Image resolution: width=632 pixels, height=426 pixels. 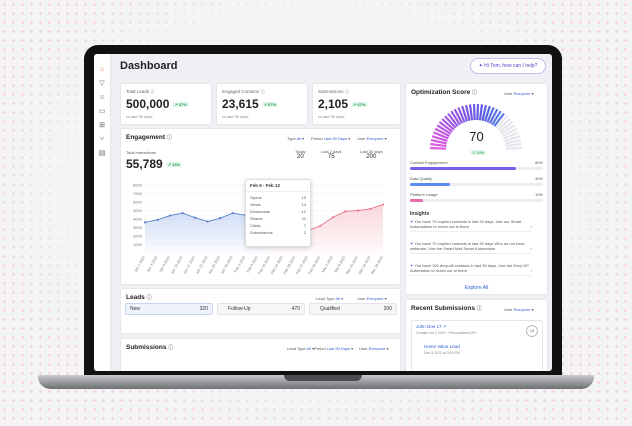 What do you see at coordinates (102, 125) in the screenshot?
I see `add-icon: ⊞` at bounding box center [102, 125].